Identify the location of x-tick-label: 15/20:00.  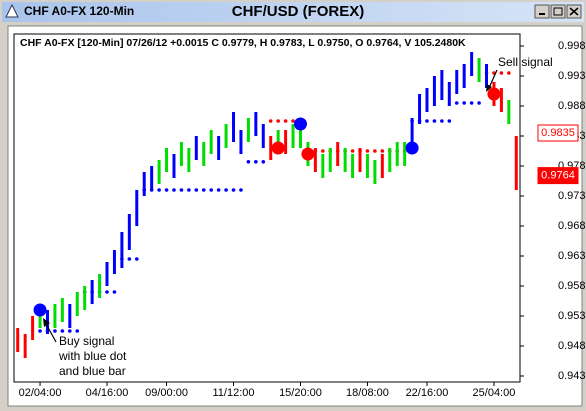
(300, 393).